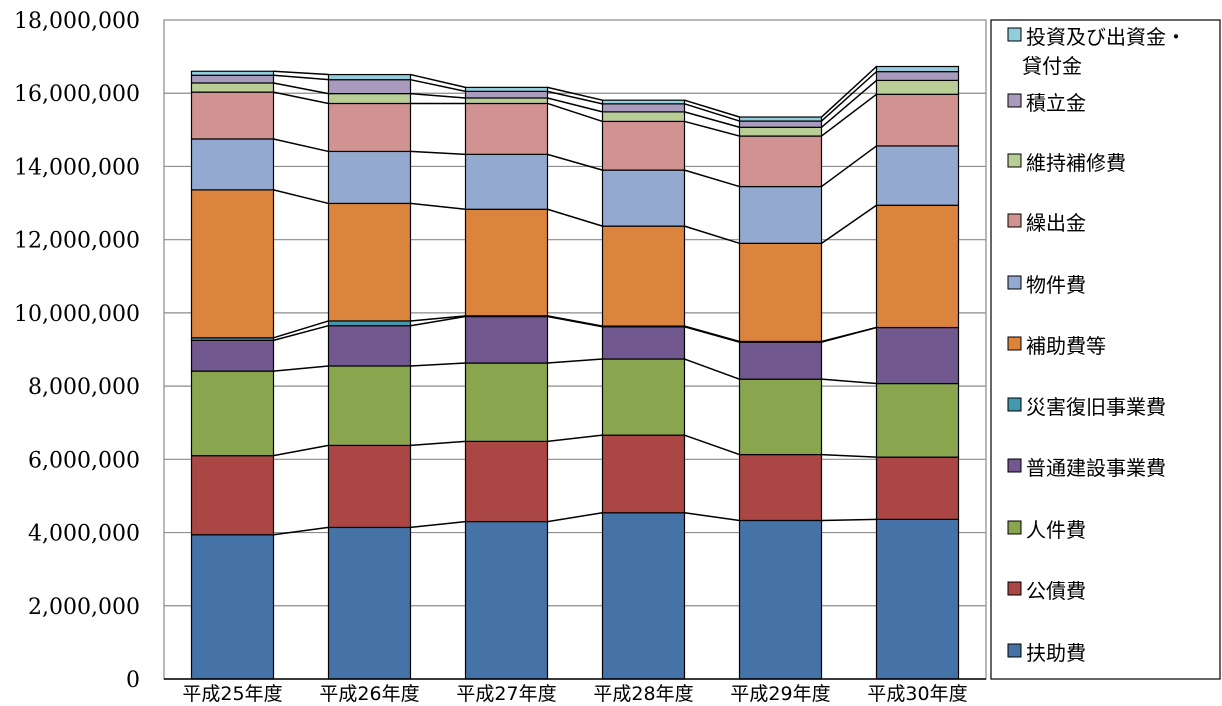 The height and width of the screenshot is (706, 1222). I want to click on legend-entry-label: 普通建設事業費, so click(1096, 468).